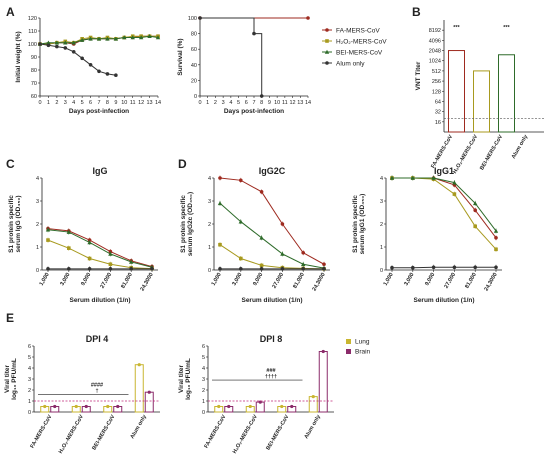 This screenshot has height=470, width=550. I want to click on y-tick-label: 1, so click(29, 402).